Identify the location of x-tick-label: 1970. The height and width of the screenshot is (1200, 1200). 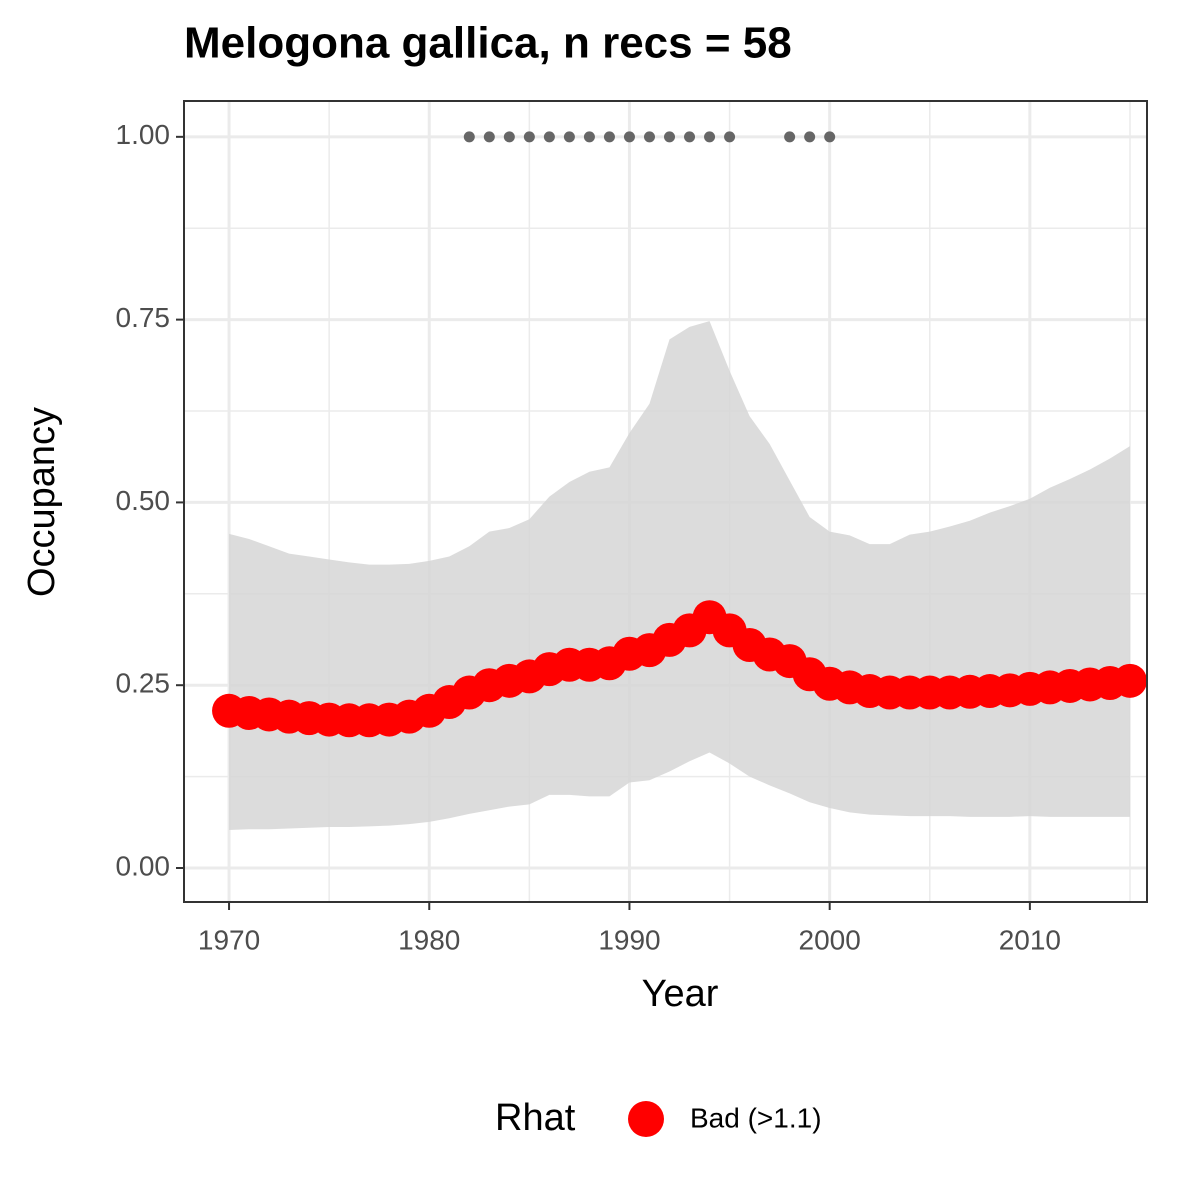
(229, 939).